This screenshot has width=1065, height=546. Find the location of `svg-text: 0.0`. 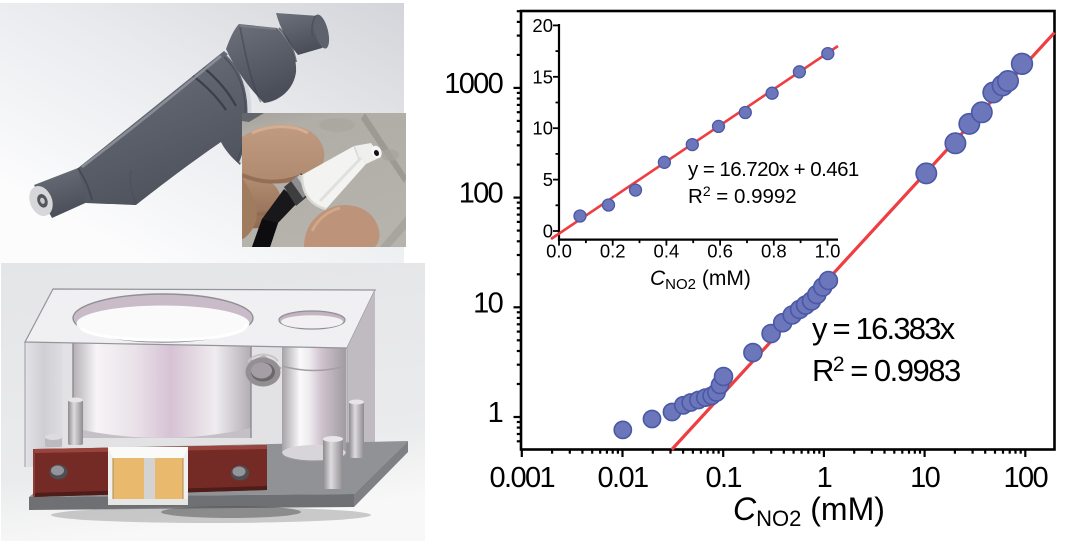

svg-text: 0.0 is located at coordinates (559, 251).